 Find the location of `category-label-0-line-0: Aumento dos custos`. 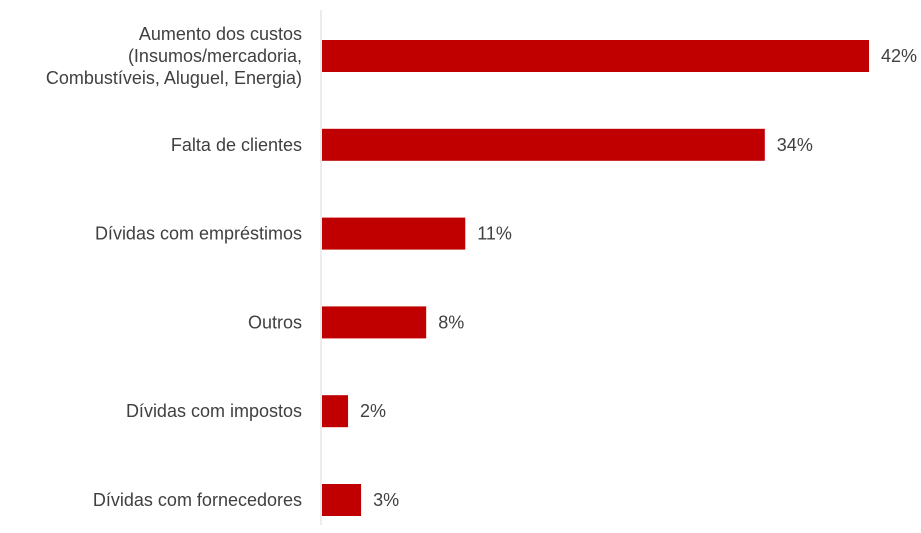

category-label-0-line-0: Aumento dos custos is located at coordinates (220, 34).